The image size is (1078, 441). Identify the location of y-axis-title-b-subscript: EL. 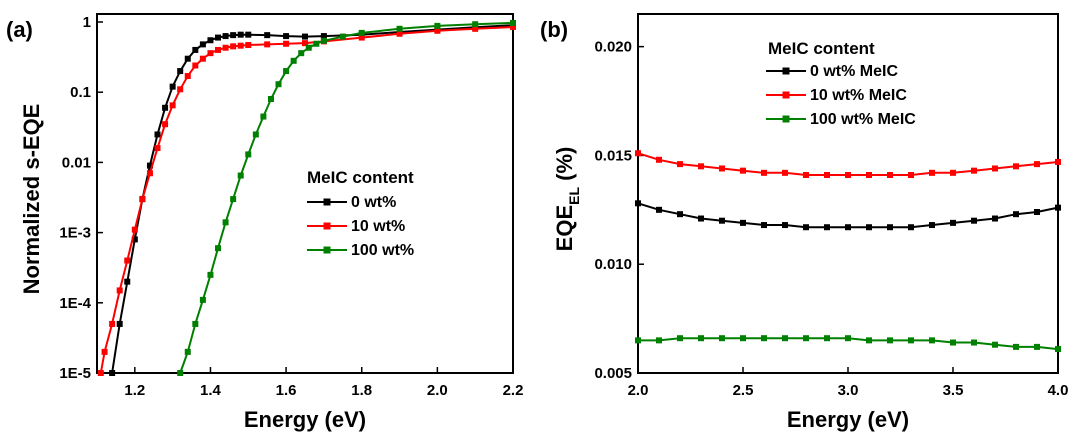
(574, 196).